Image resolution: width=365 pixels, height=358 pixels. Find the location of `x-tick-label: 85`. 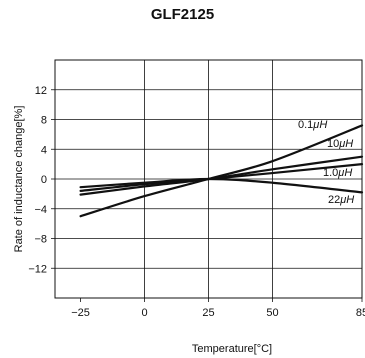

x-tick-label: 85 is located at coordinates (360, 313).